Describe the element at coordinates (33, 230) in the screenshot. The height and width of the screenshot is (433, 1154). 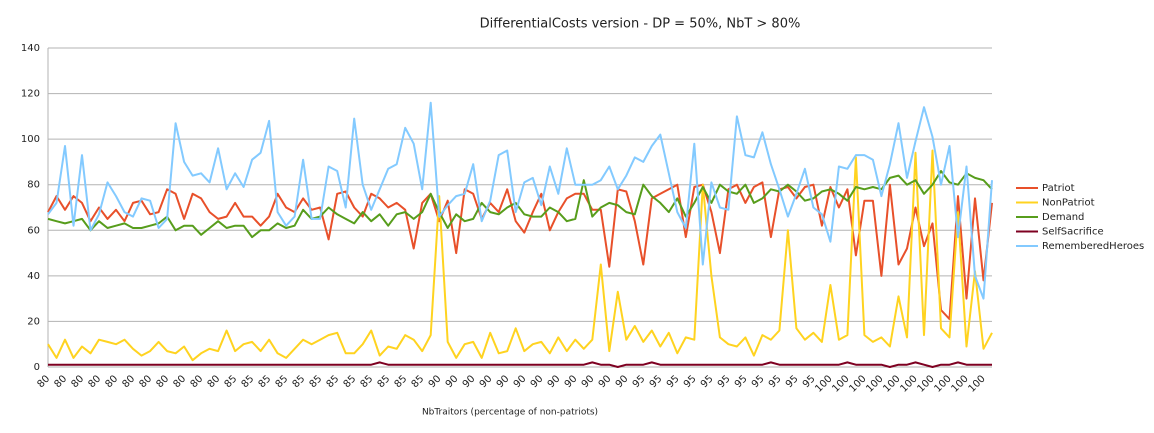
I see `y-tick-label: 60` at that location.